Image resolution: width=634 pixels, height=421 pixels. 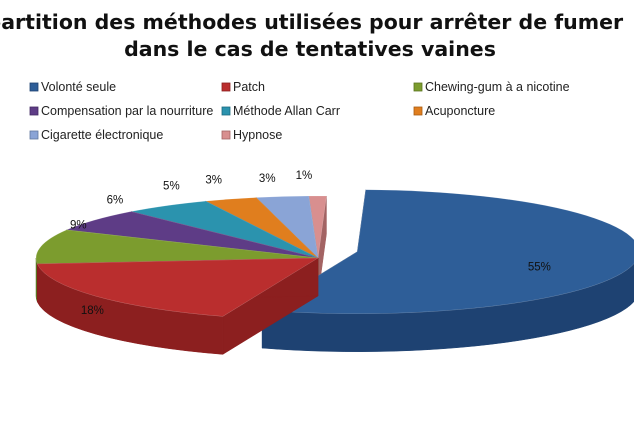 I want to click on data-label-compensation-par-la-nourriture: 6%, so click(x=115, y=200).